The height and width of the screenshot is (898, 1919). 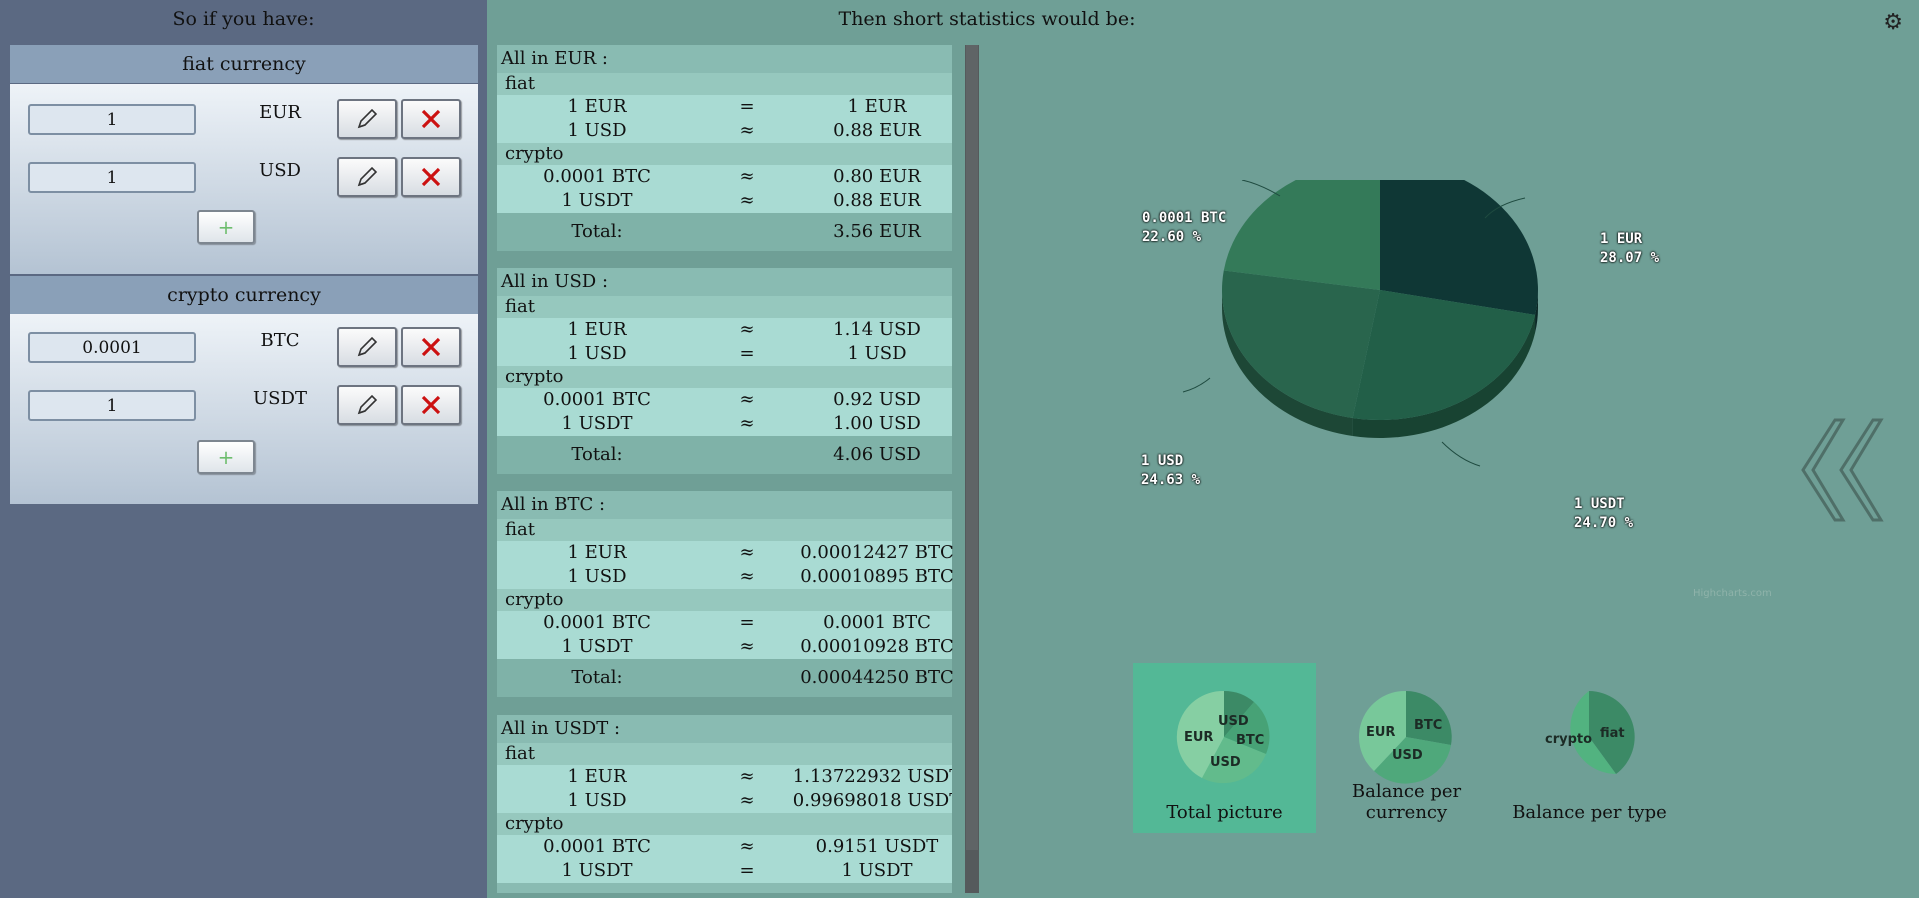 I want to click on currency-label: USD, so click(x=280, y=170).